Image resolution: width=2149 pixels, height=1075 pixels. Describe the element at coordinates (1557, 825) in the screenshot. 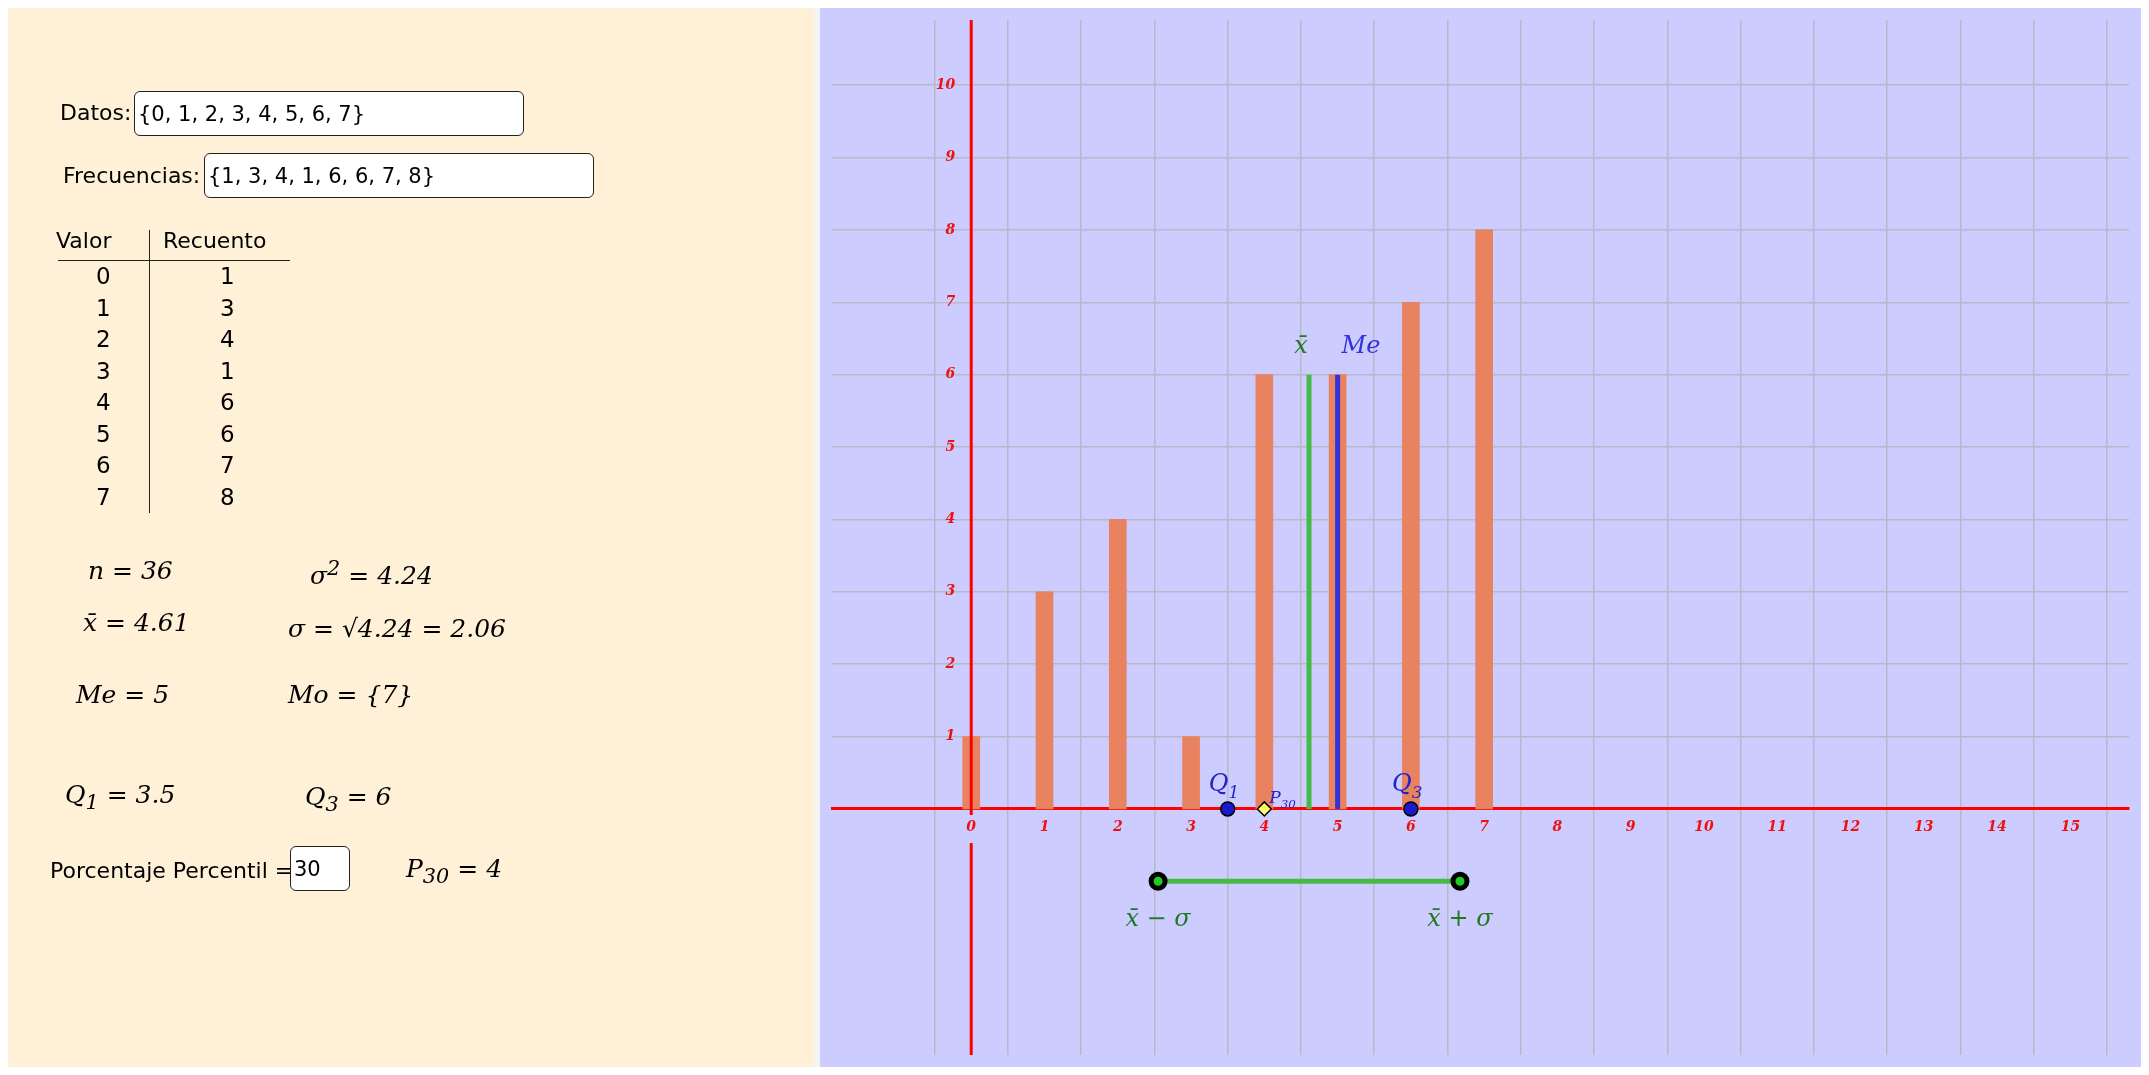

I see `x-tick-label: 8` at that location.